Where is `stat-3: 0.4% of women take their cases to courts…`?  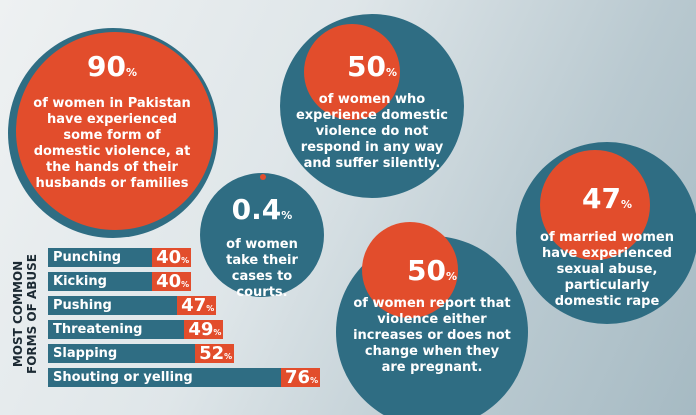
stat-3: 0.4% of women take their cases to courts… is located at coordinates (262, 248).